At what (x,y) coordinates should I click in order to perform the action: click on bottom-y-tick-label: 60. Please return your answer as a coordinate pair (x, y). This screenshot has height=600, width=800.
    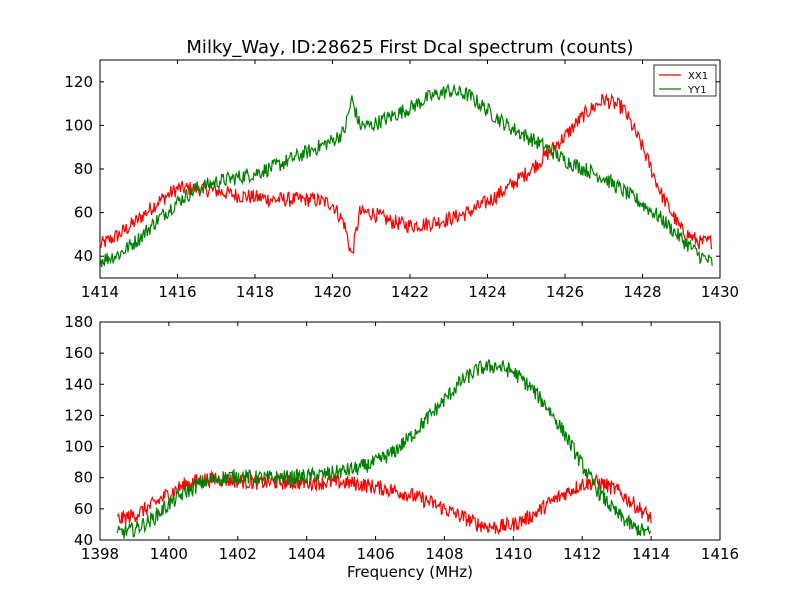
    Looking at the image, I should click on (83, 509).